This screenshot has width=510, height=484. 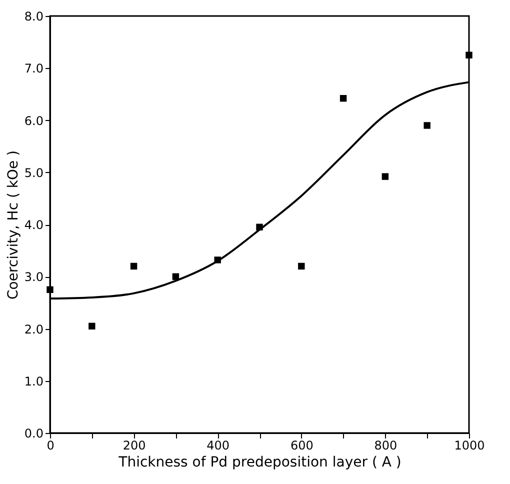 I want to click on y-tick-label: 3.0, so click(x=34, y=277).